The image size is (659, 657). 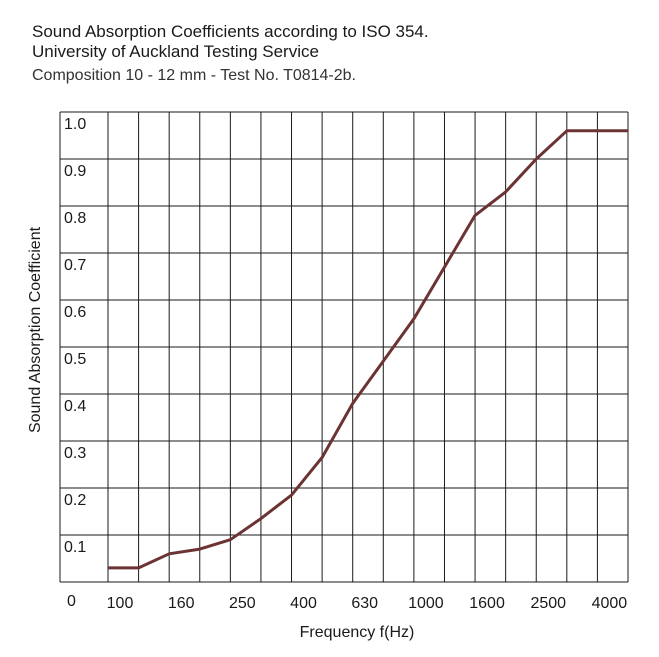 What do you see at coordinates (364, 603) in the screenshot?
I see `x-tick-label: 630` at bounding box center [364, 603].